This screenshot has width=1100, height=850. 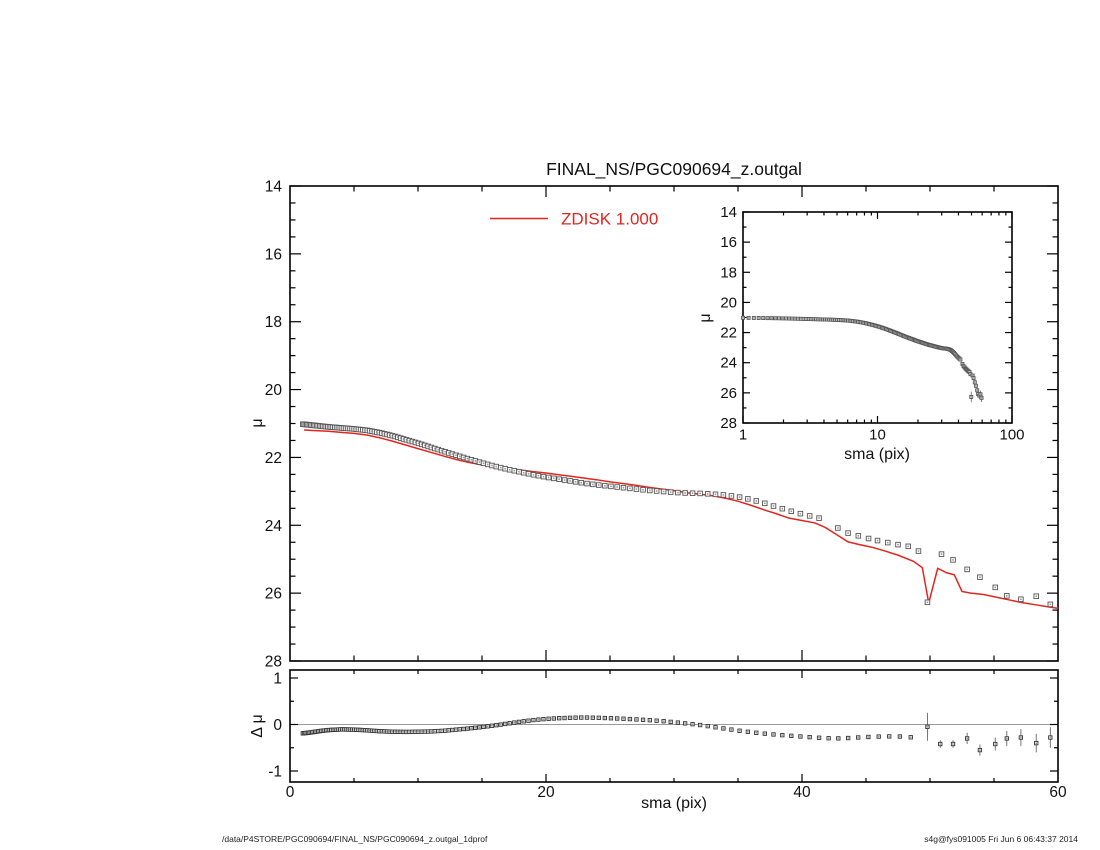 What do you see at coordinates (609, 219) in the screenshot?
I see `legend-label: ZDISK 1.000` at bounding box center [609, 219].